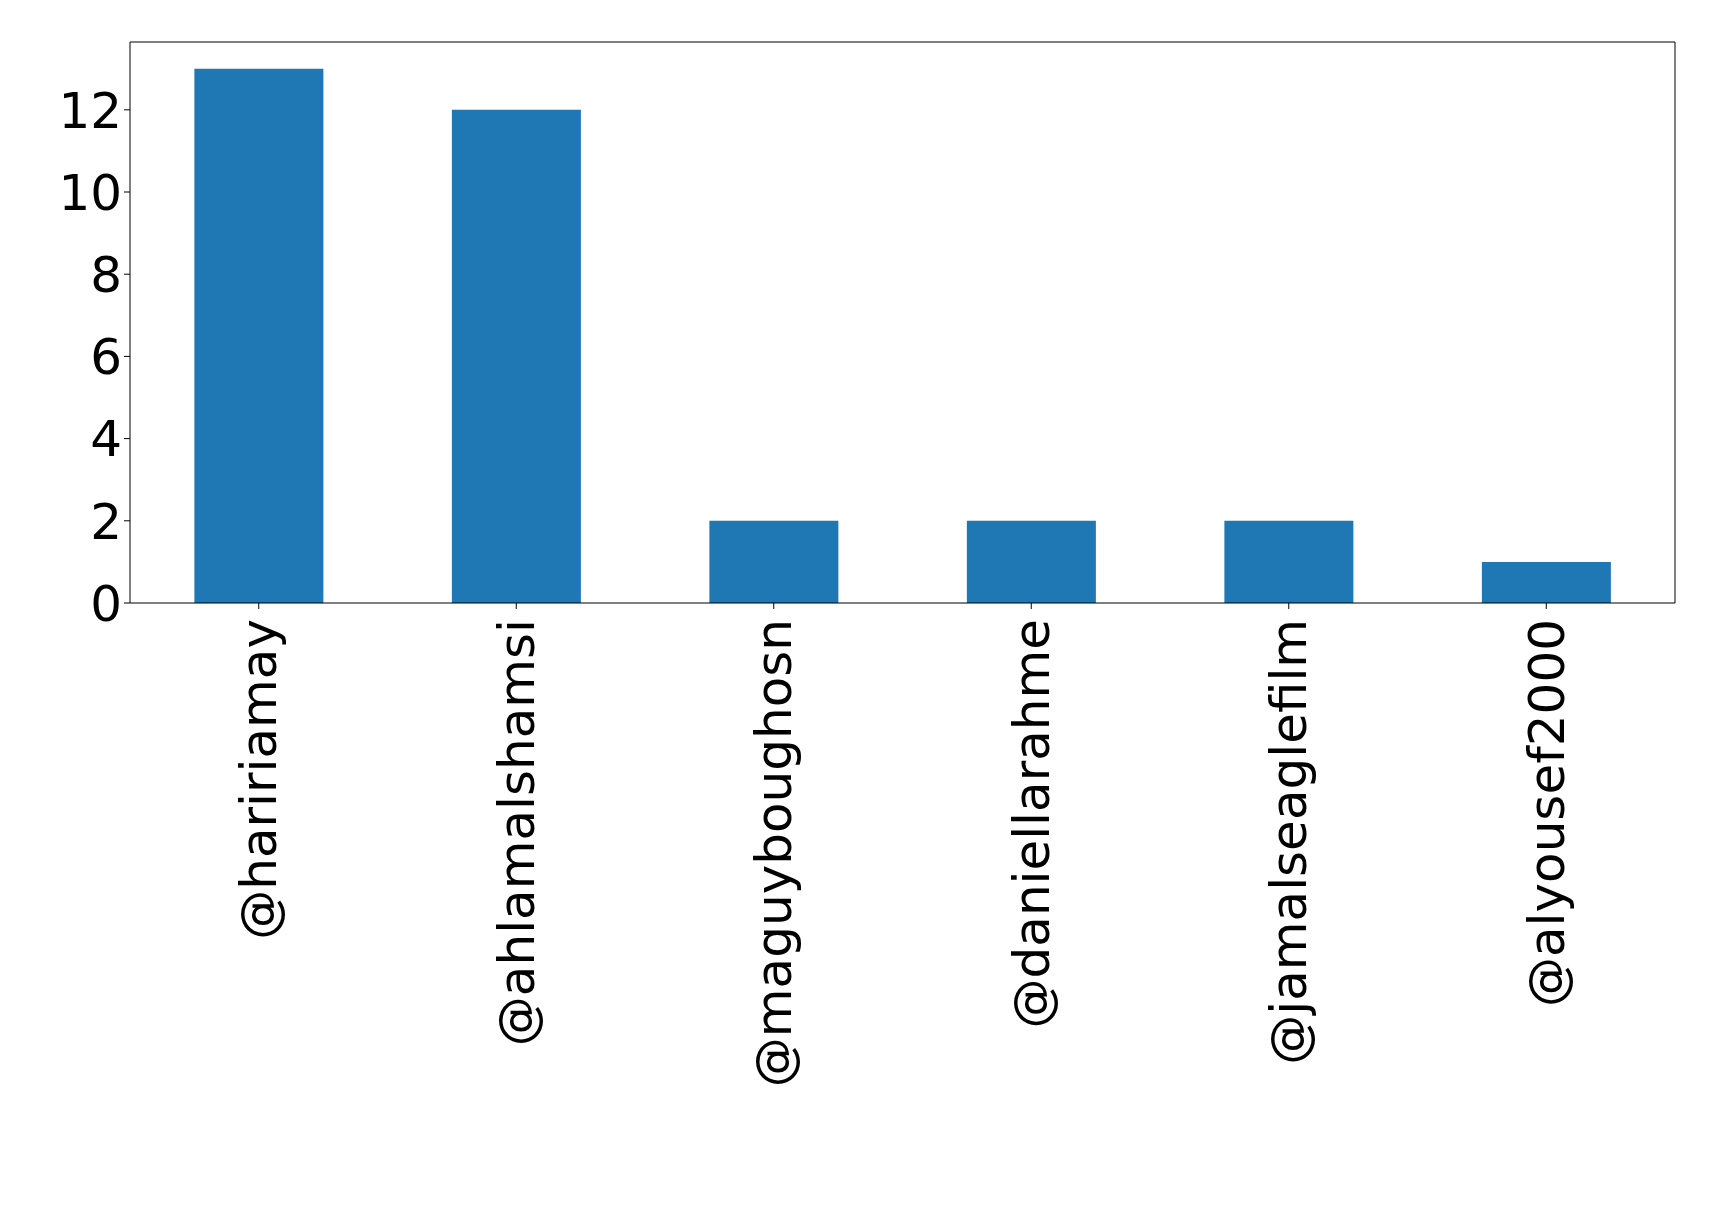  I want to click on y-tick-label: 8, so click(106, 274).